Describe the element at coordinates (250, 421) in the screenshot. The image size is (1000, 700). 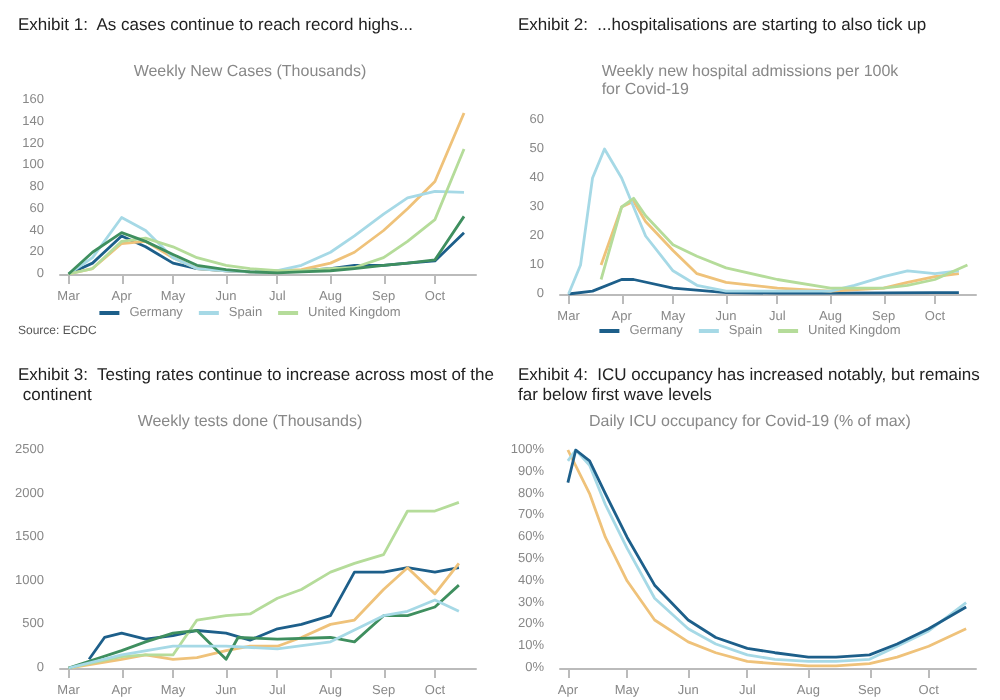
I see `chart-subtitle: Weekly tests done (Thousands)` at that location.